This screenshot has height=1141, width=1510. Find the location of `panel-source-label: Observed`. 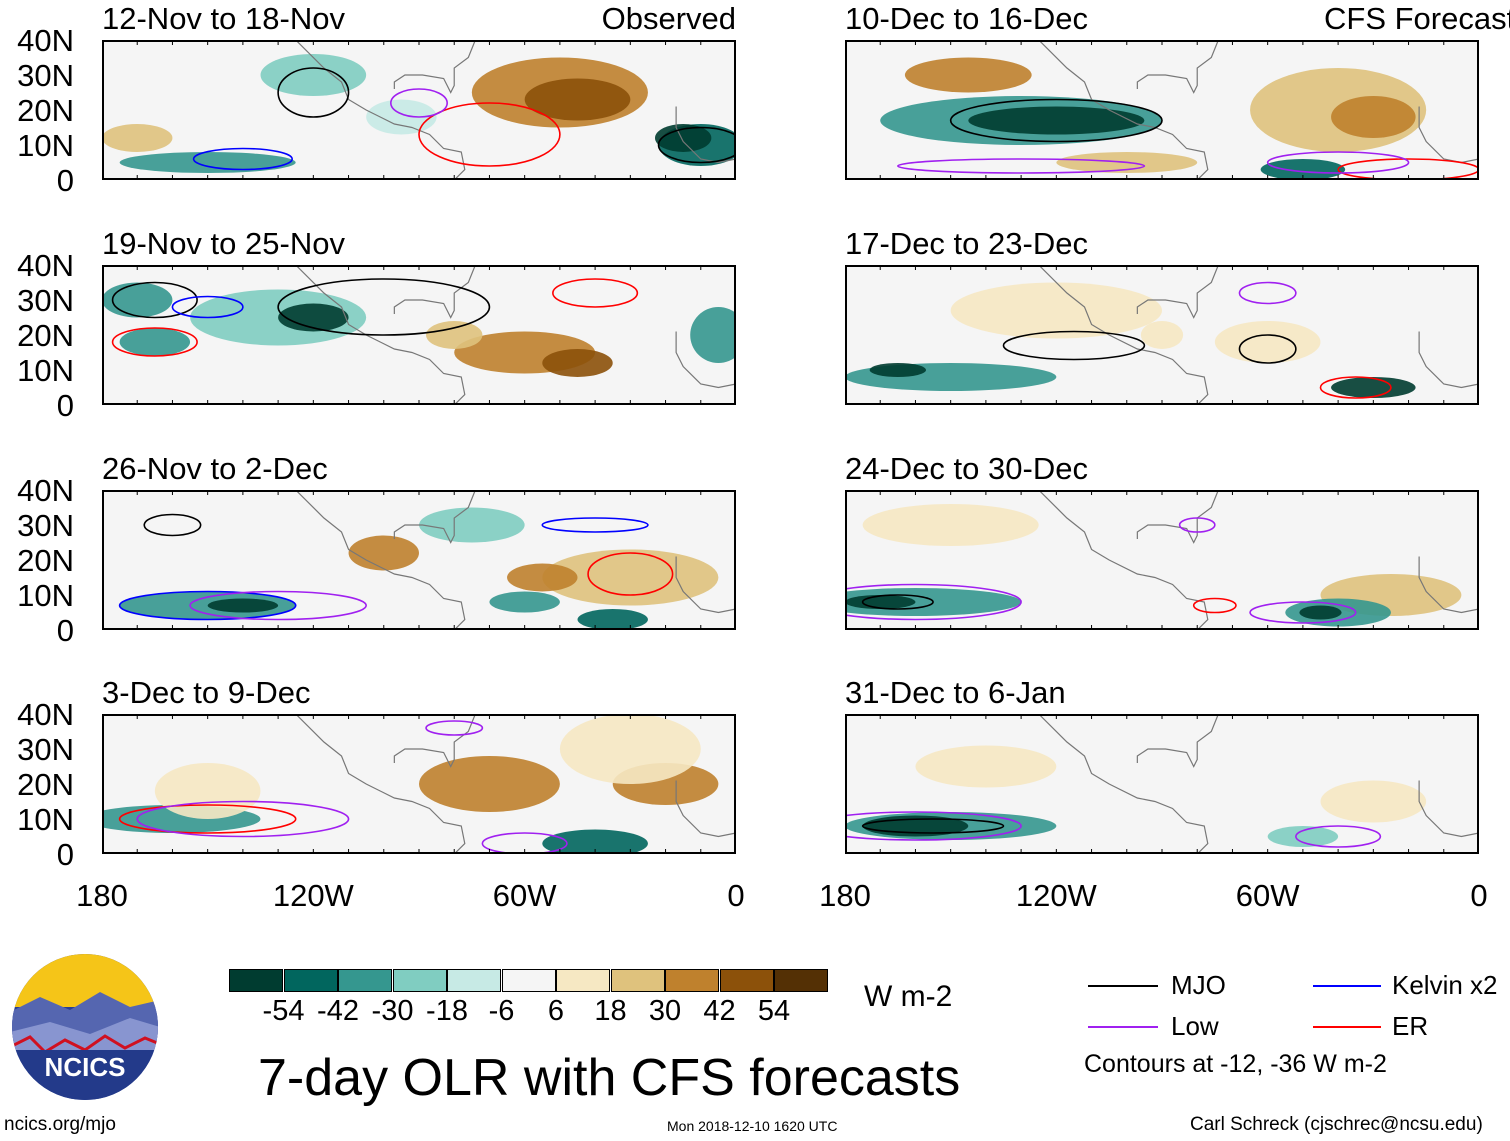

panel-source-label: Observed is located at coordinates (668, 18).